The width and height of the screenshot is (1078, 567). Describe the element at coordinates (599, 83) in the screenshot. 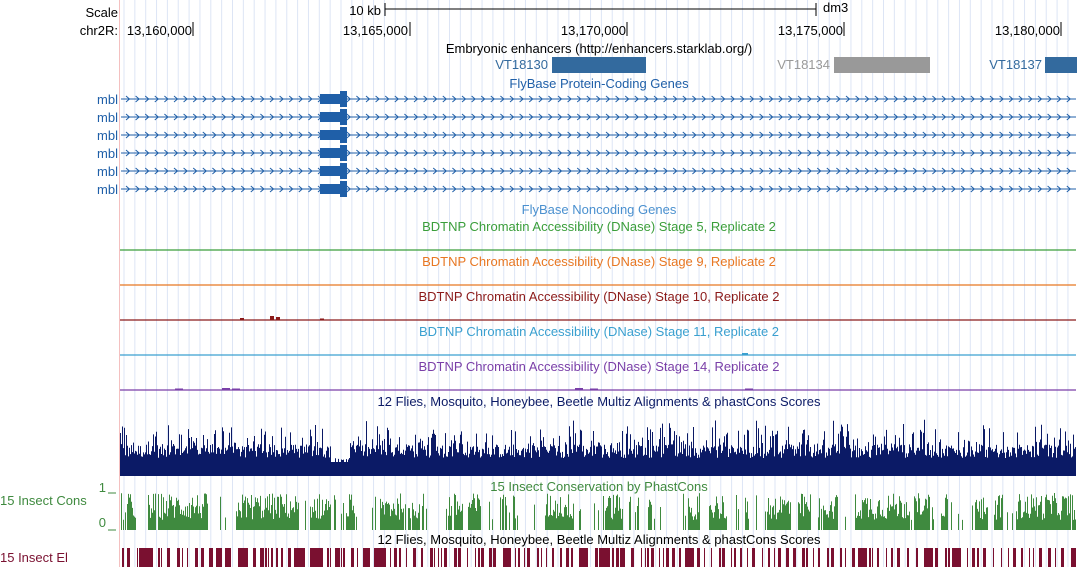

I see `track-title-coding-genes: FlyBase Protein-Coding Genes` at that location.